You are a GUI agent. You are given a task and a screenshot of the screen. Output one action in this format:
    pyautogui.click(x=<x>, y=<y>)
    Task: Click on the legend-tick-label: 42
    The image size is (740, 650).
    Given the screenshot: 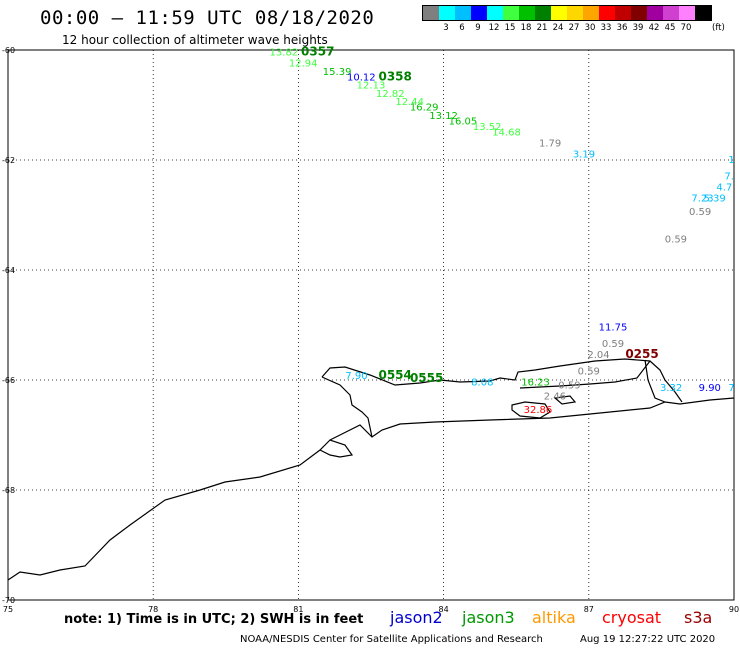 What is the action you would take?
    pyautogui.click(x=654, y=28)
    